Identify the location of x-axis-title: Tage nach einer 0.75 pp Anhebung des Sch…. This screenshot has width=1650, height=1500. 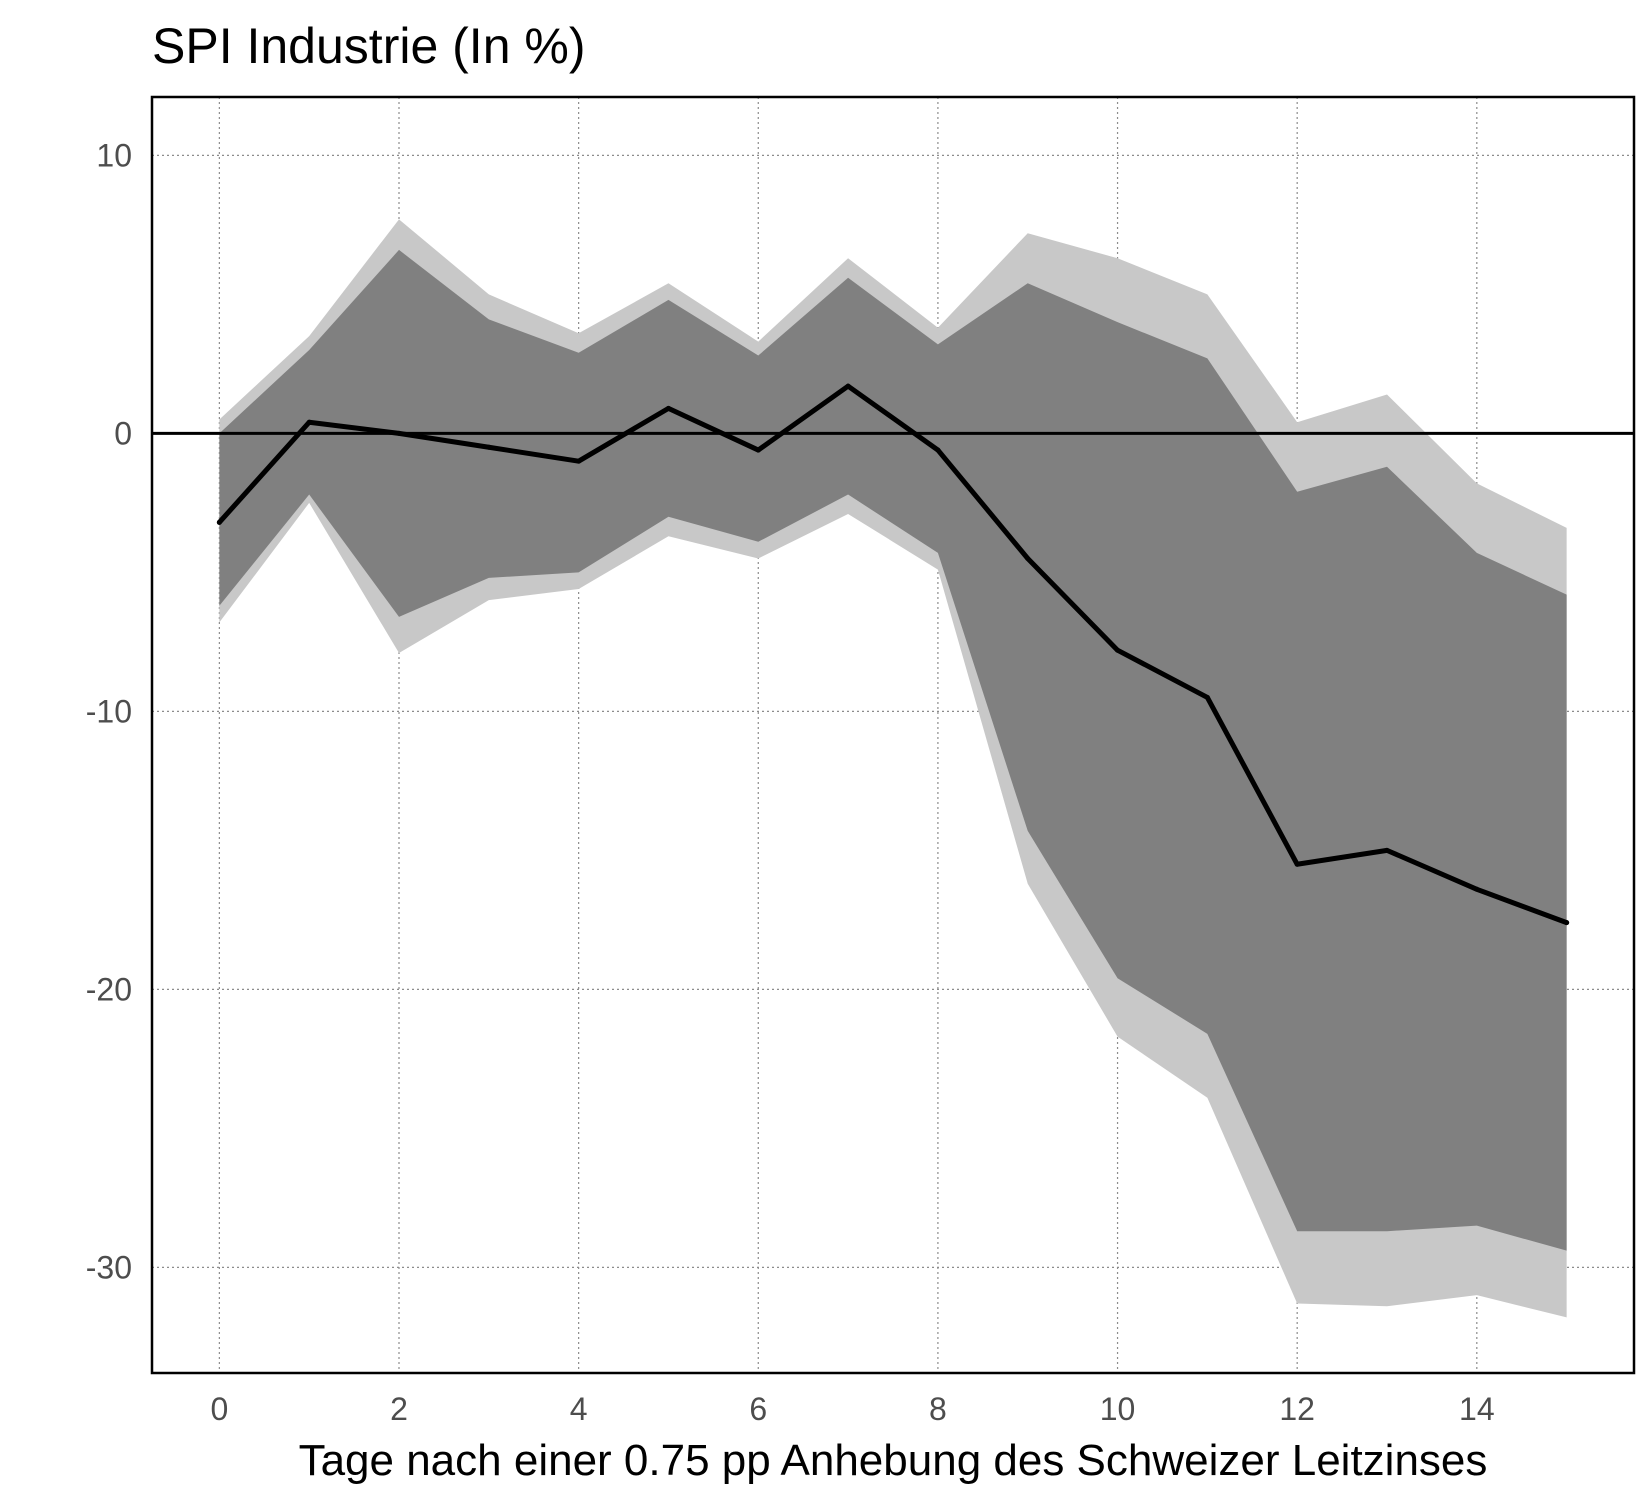
(893, 1460).